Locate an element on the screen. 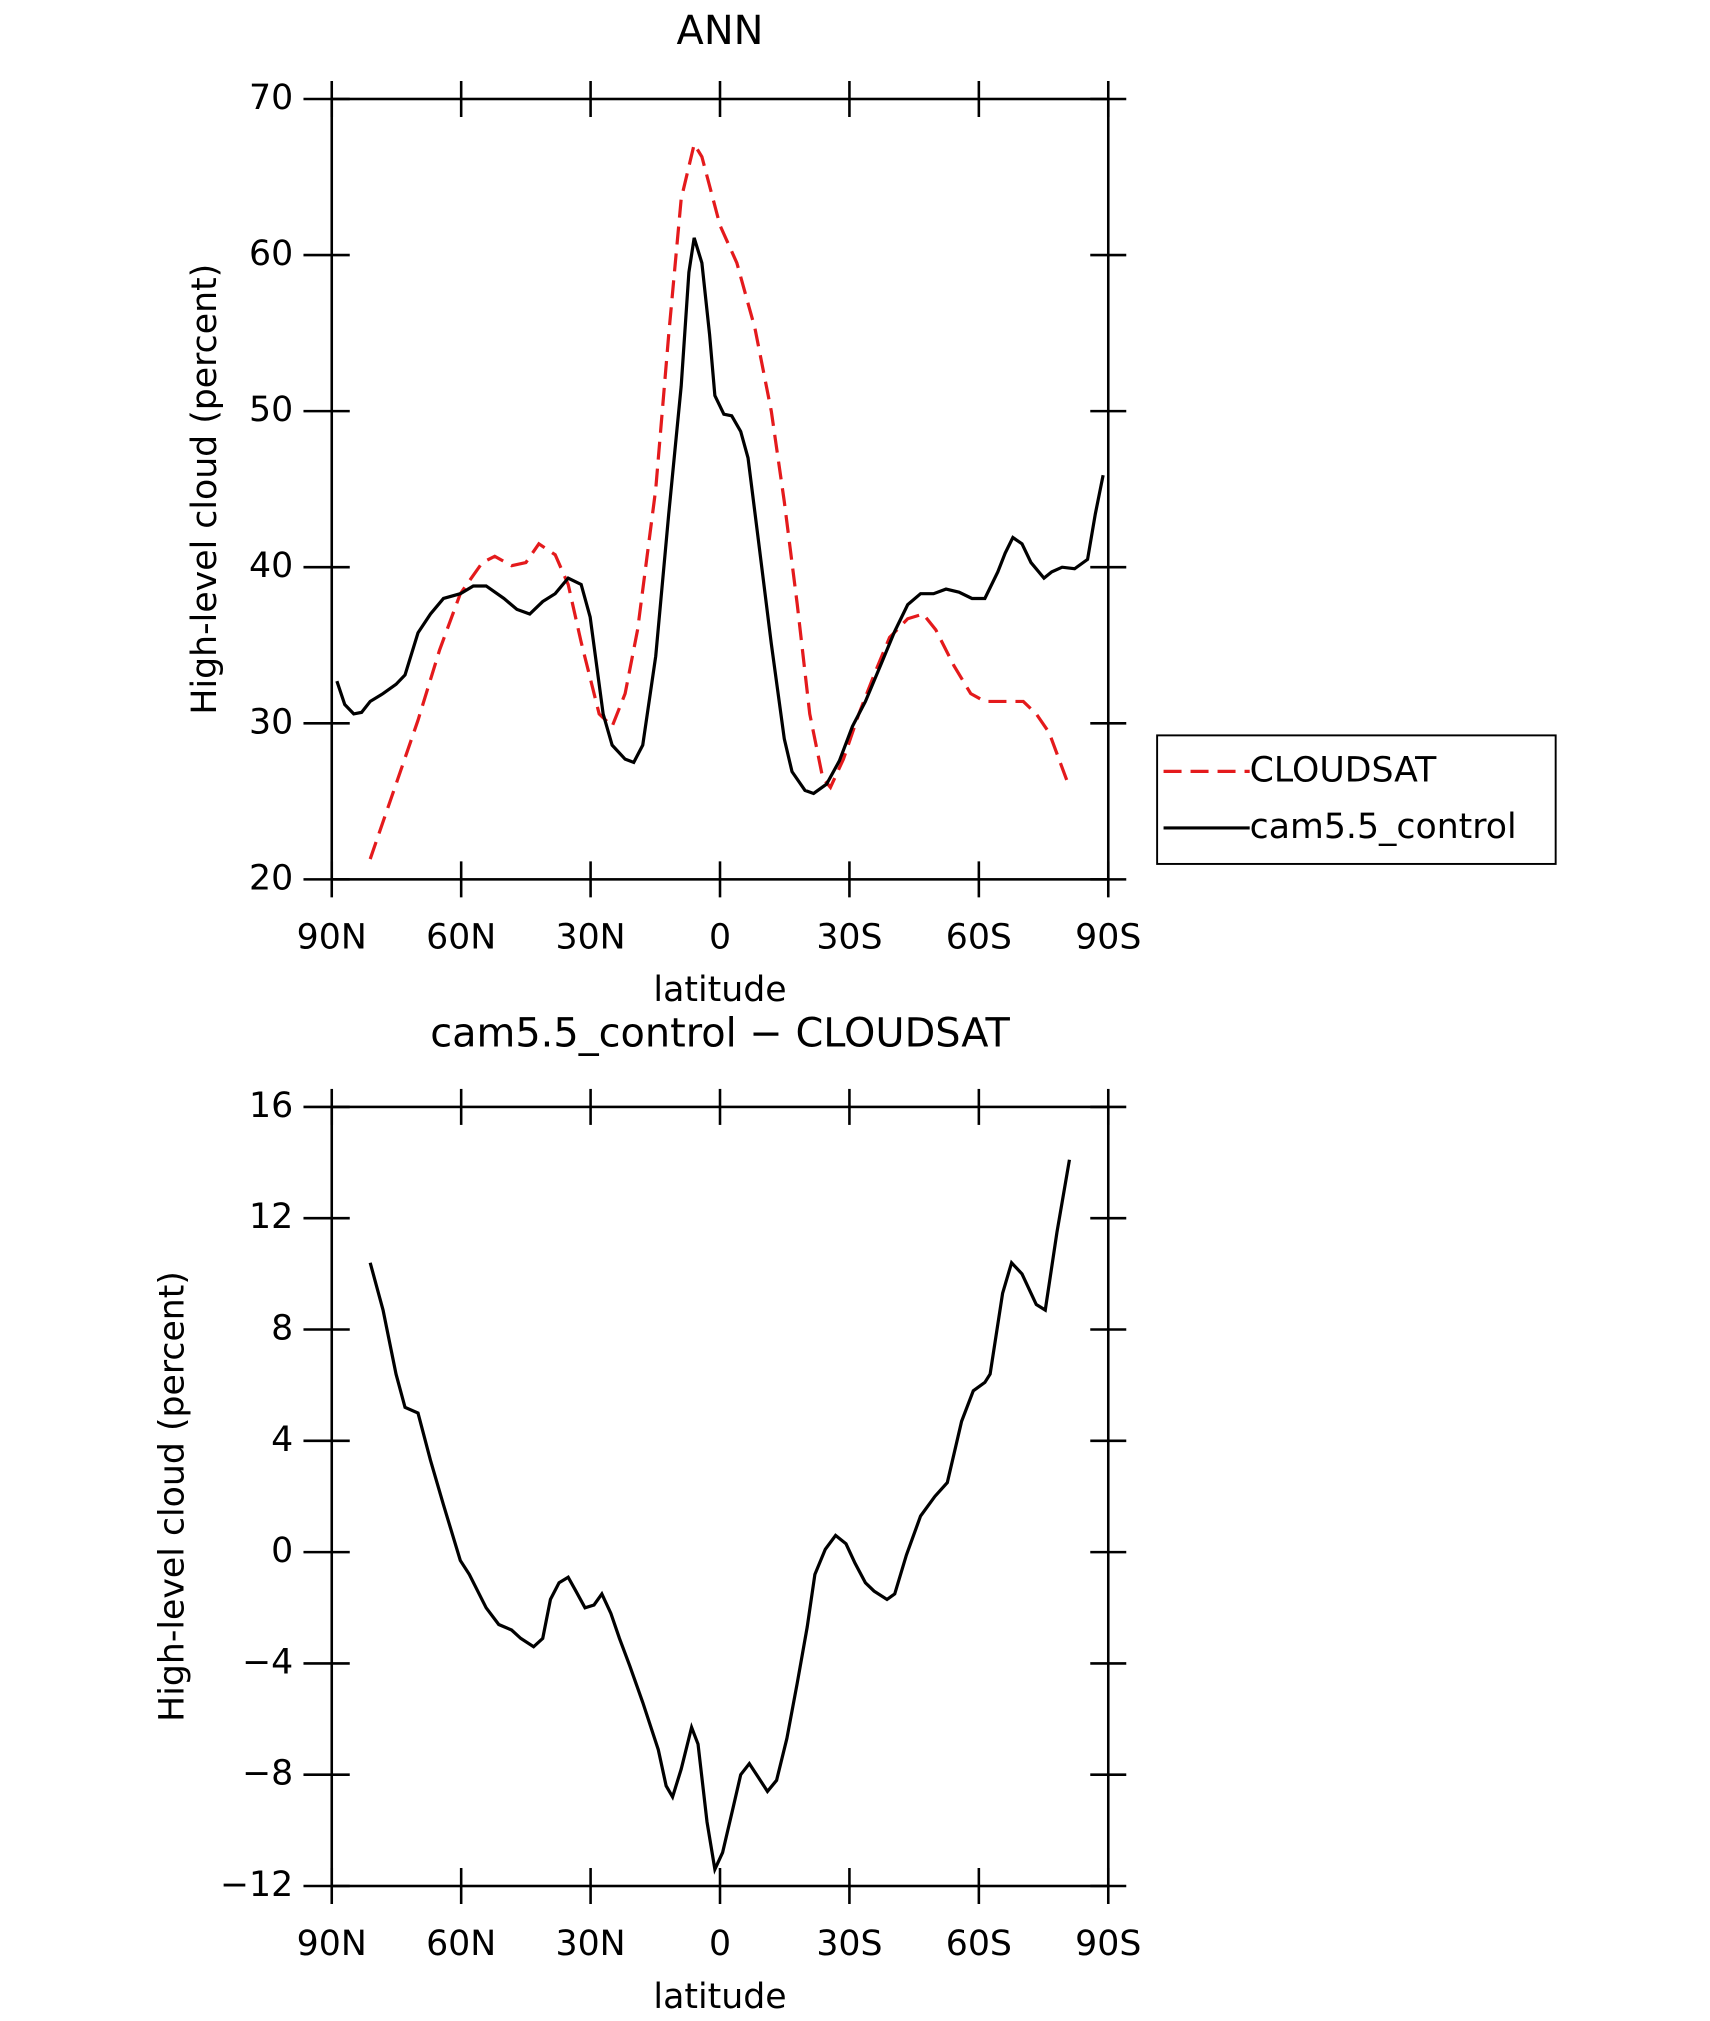 This screenshot has width=1710, height=2021. y-tick-label: 4 is located at coordinates (282, 1440).